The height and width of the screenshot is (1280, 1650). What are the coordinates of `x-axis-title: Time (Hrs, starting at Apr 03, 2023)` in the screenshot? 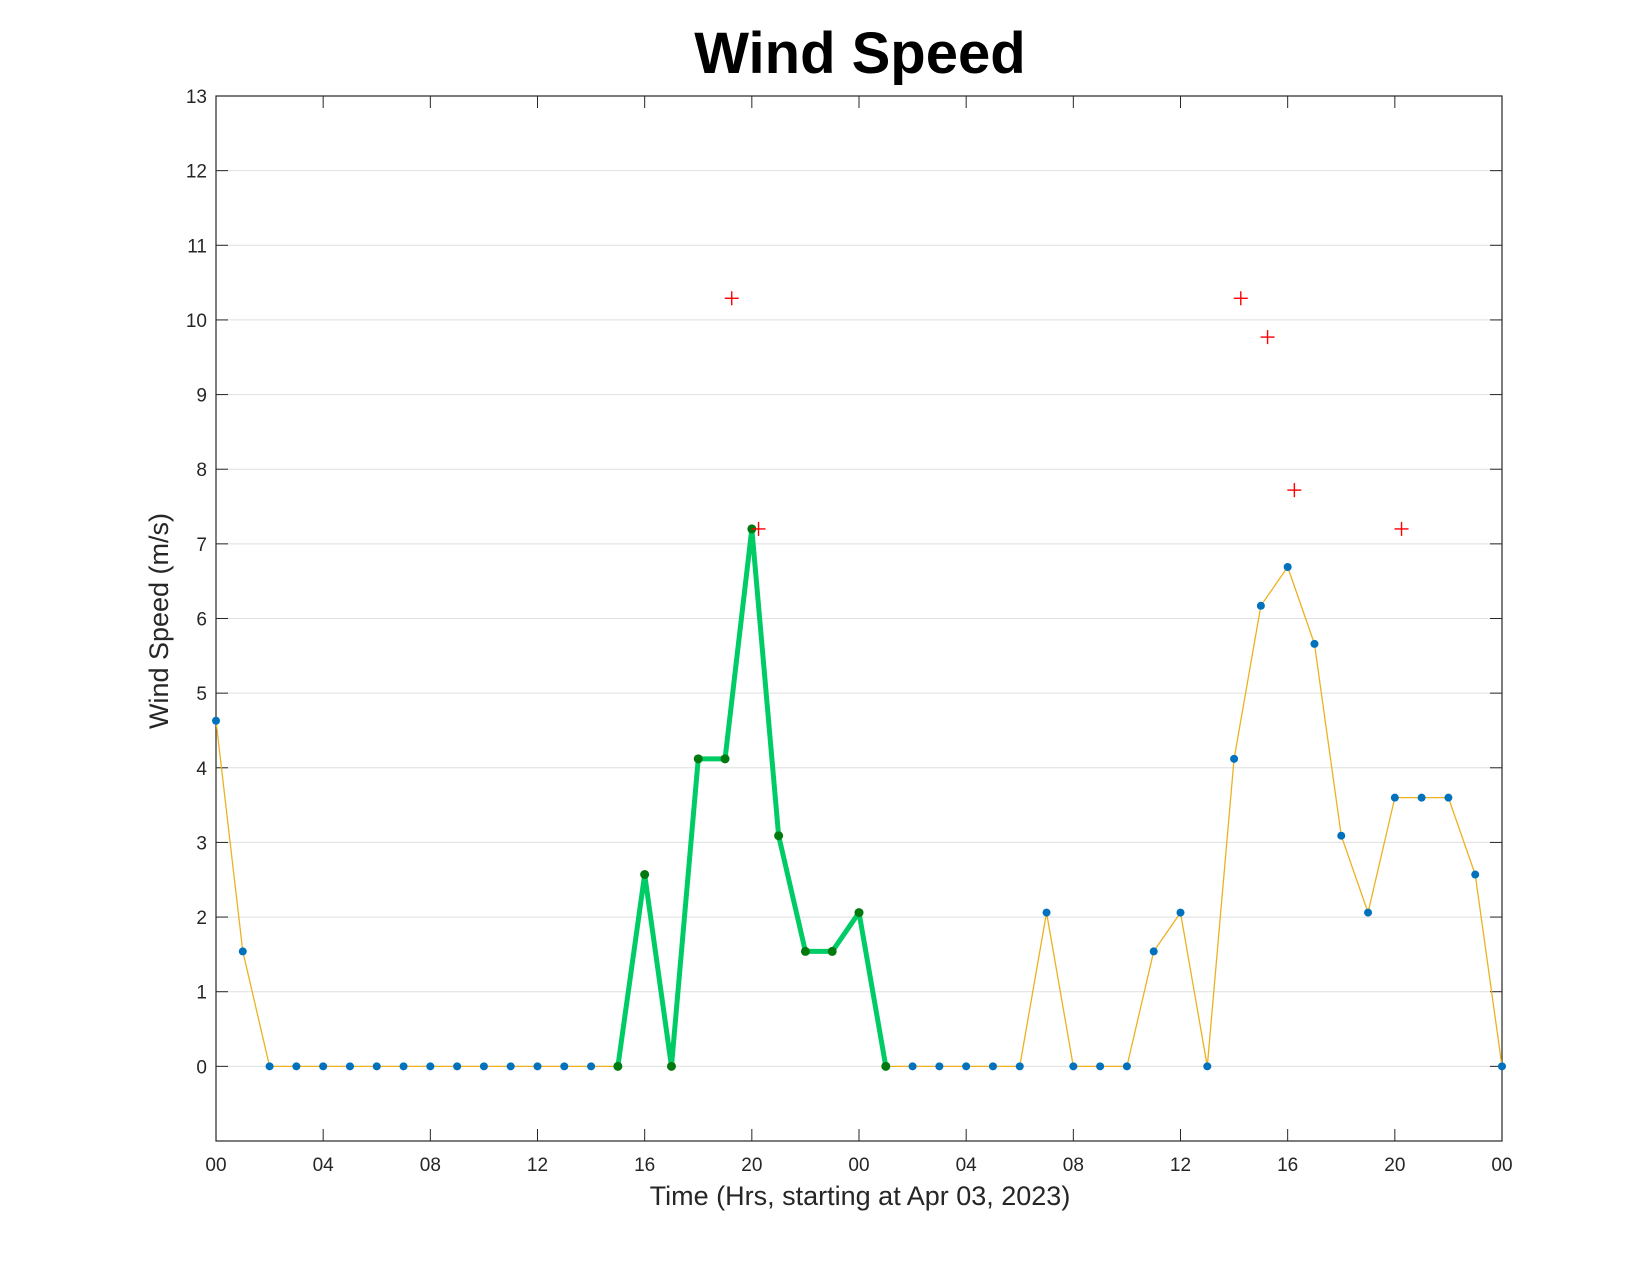 It's located at (860, 1196).